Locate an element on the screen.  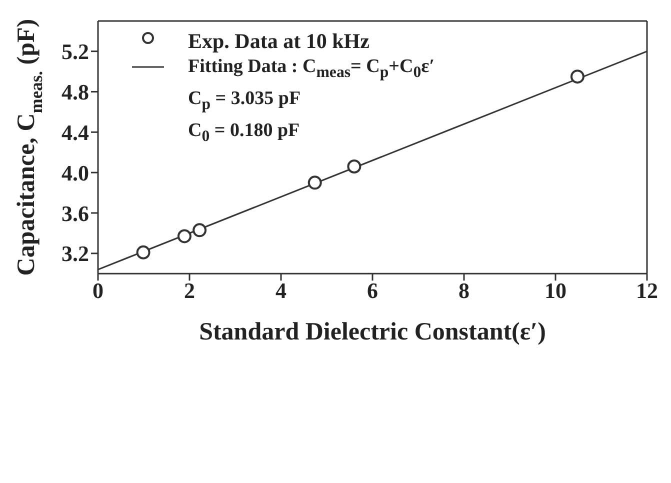
y-tick-label: 4.4 is located at coordinates (75, 132).